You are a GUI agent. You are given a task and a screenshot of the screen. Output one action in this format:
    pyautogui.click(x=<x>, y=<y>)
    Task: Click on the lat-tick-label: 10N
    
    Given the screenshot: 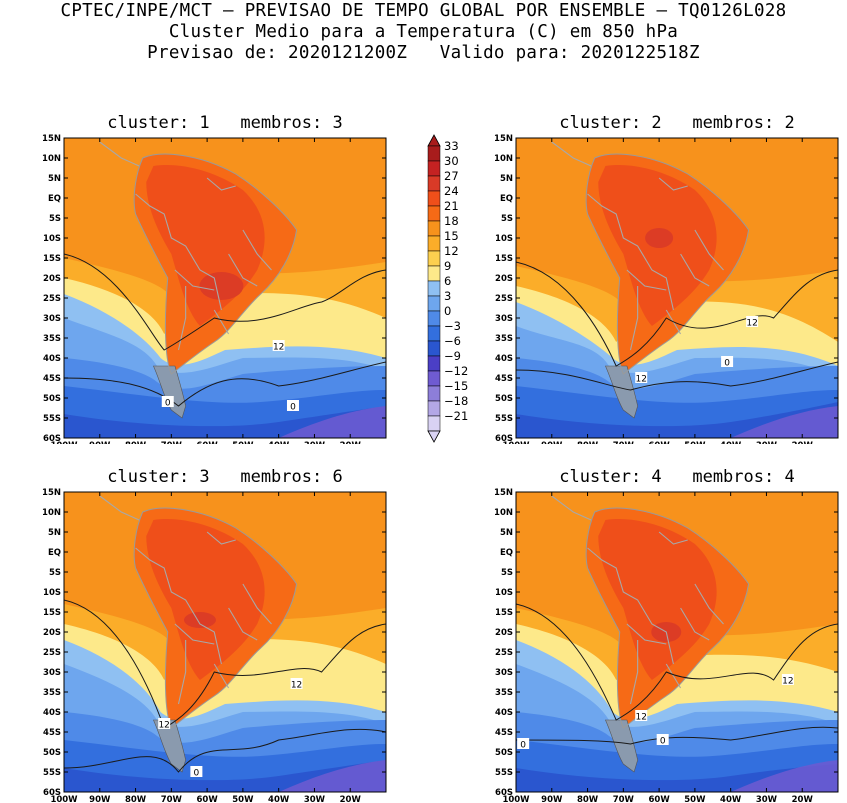 What is the action you would take?
    pyautogui.click(x=503, y=159)
    